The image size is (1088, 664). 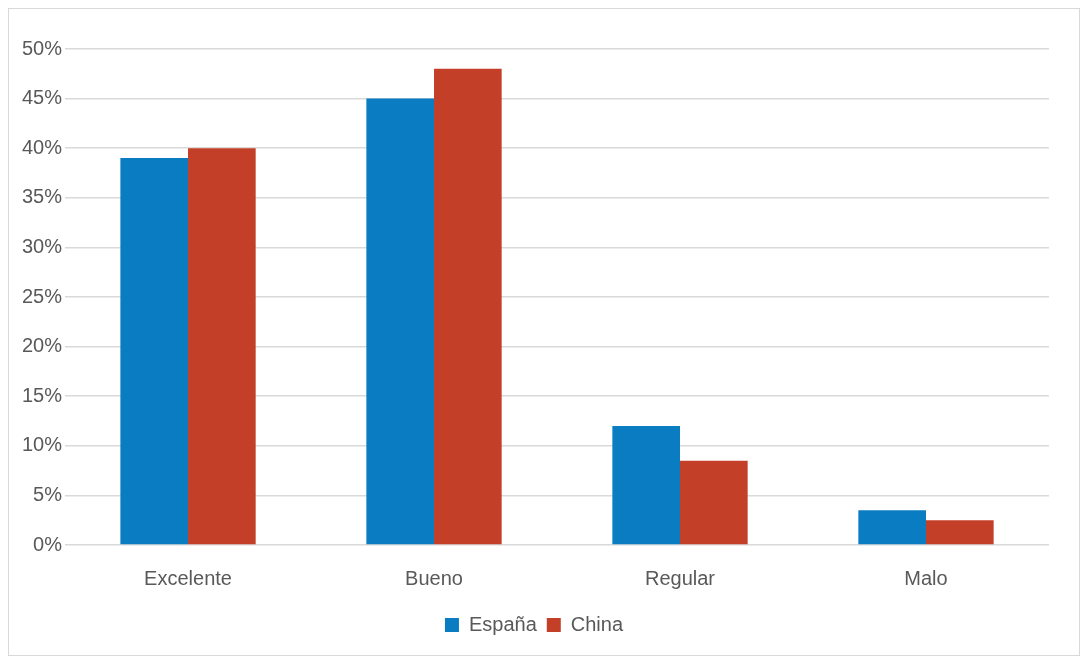 I want to click on y-tick-label: 0%, so click(x=48, y=543).